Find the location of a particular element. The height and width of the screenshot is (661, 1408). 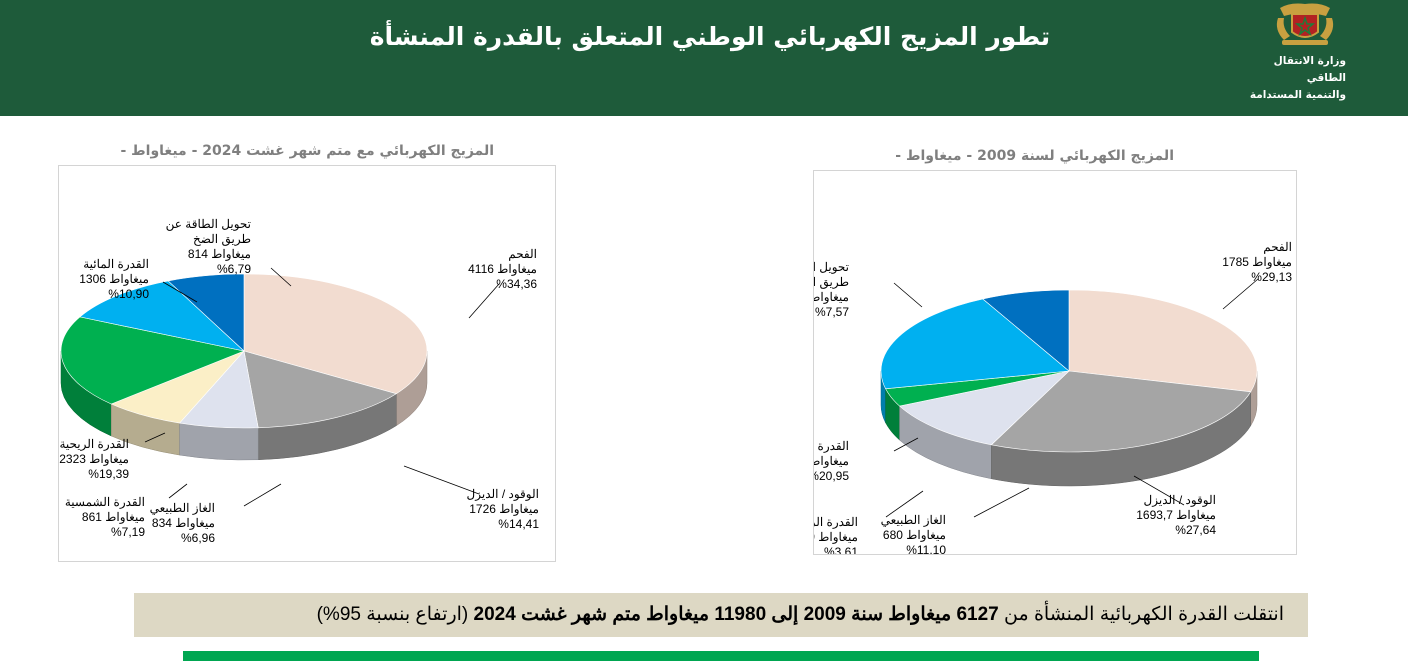

chart-2009-title: المزيج الكهربائي لسنة 2009 - ميغاواط - is located at coordinates (1034, 156).